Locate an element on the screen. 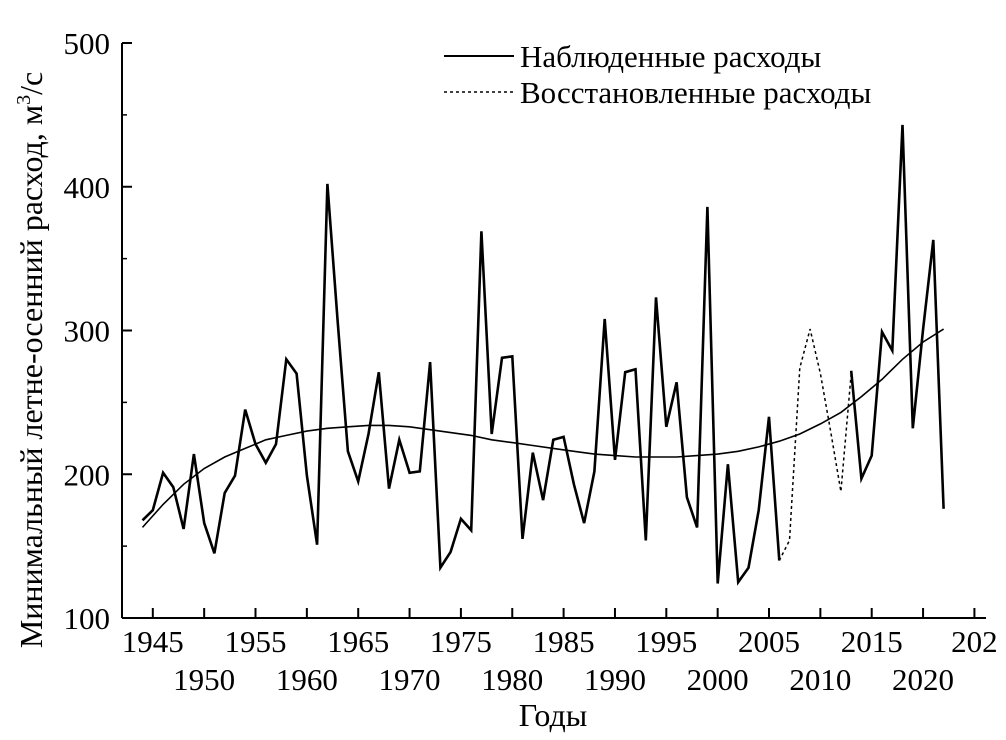  x-tick-label-upper: 1965 is located at coordinates (358, 641).